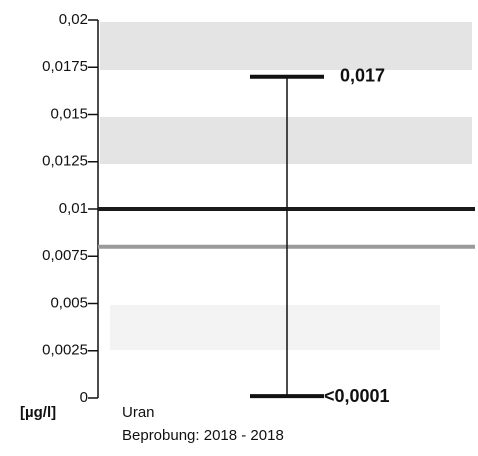 This screenshot has height=456, width=478. Describe the element at coordinates (69, 113) in the screenshot. I see `y-tick-label: 0,015` at that location.